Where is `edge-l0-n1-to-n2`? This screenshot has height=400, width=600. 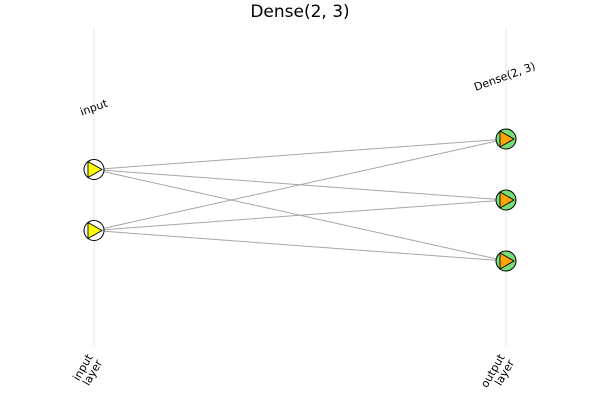 edge-l0-n1-to-n2 is located at coordinates (300, 246).